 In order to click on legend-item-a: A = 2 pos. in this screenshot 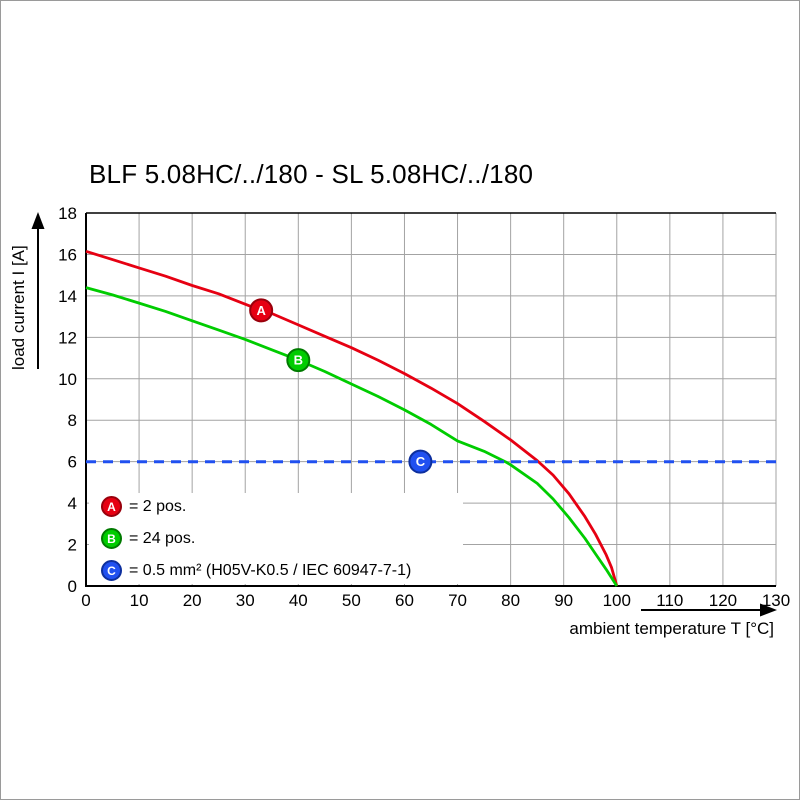, I will do `click(276, 506)`.